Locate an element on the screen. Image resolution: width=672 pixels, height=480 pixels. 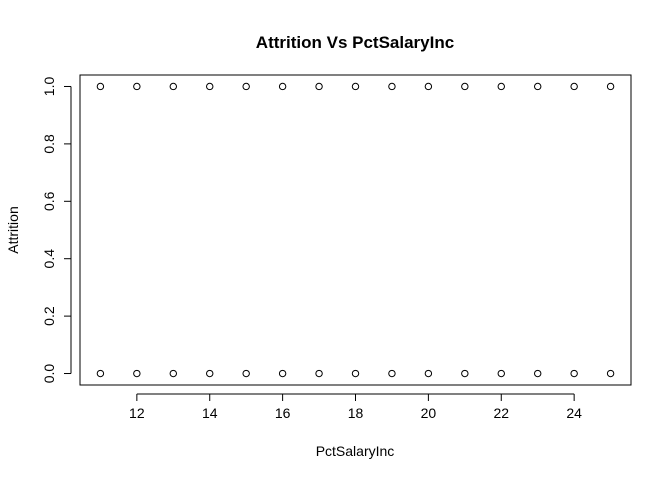
x-axis-label: PctSalaryInc is located at coordinates (355, 451).